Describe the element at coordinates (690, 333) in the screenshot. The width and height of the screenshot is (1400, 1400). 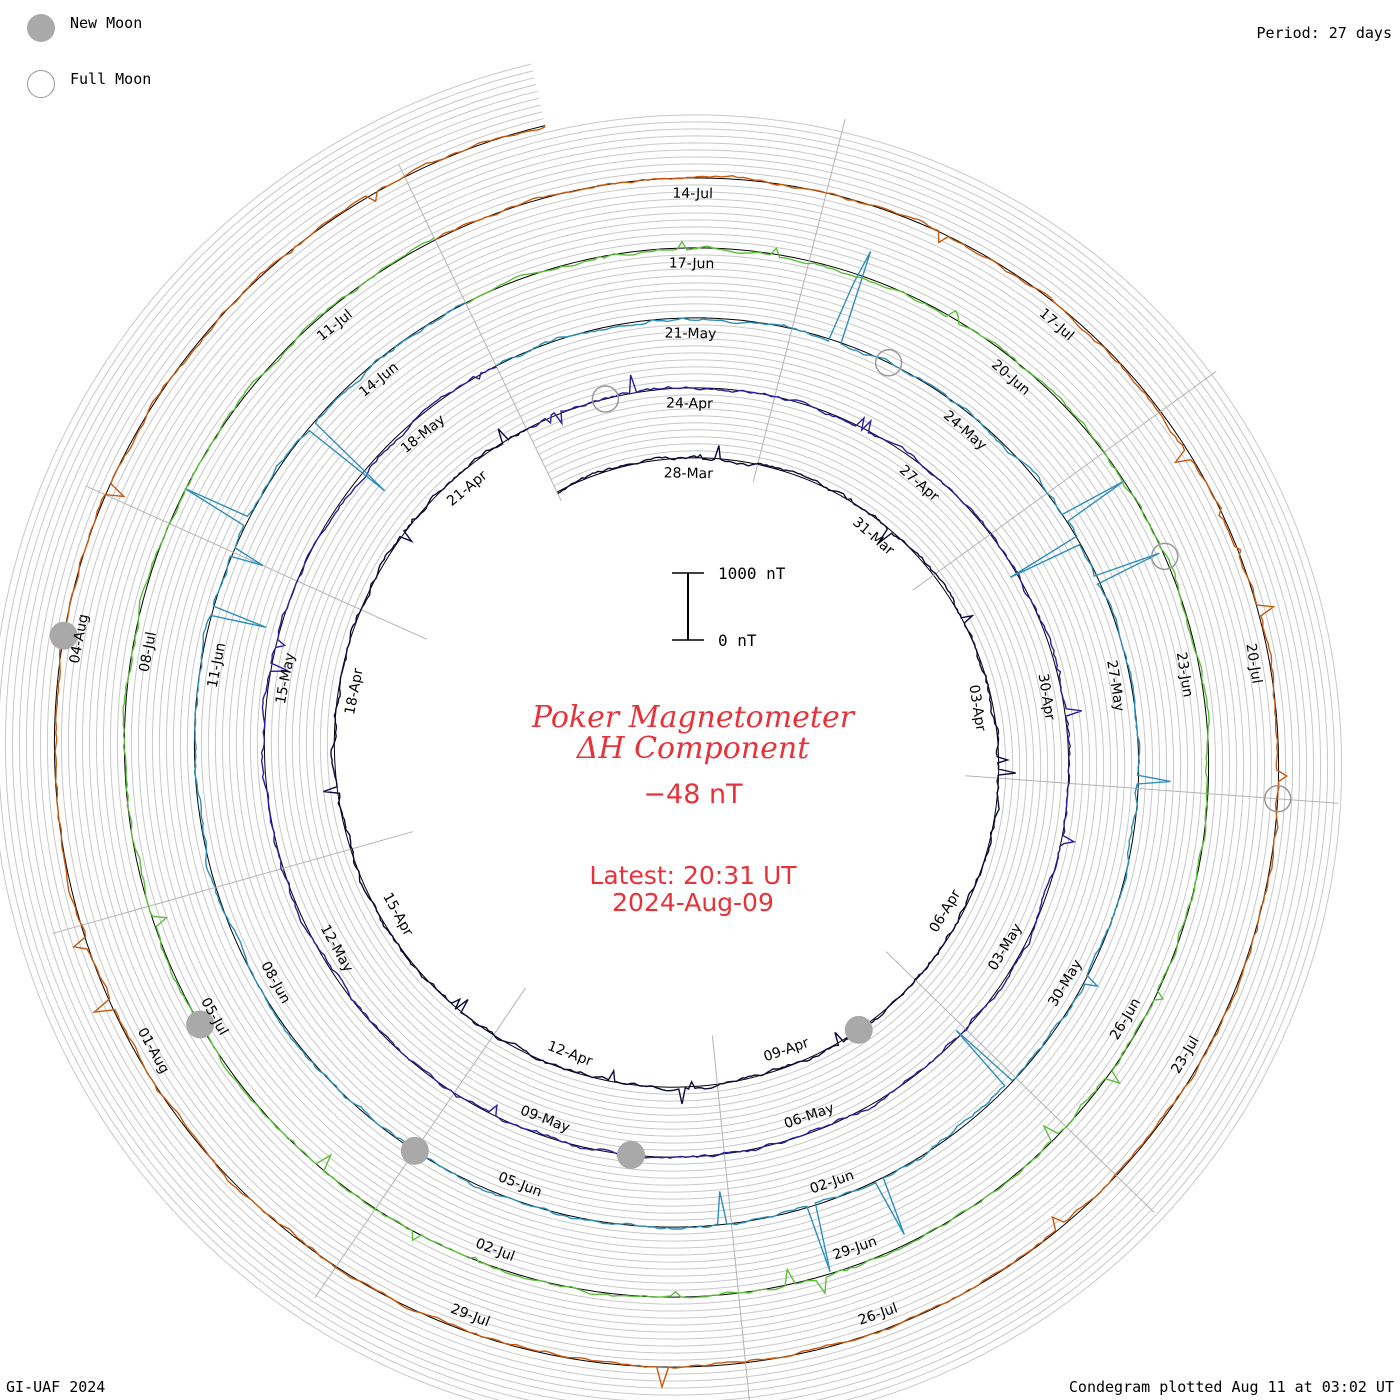
I see `date-label: 21-May` at that location.